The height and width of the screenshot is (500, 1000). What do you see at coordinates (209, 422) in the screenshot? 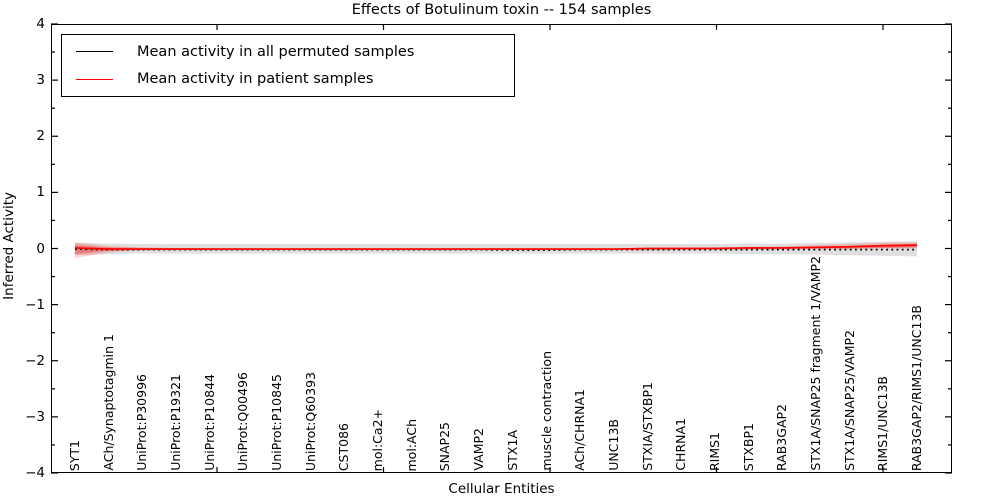
I see `x-tick-label: UniProt:P10844` at bounding box center [209, 422].